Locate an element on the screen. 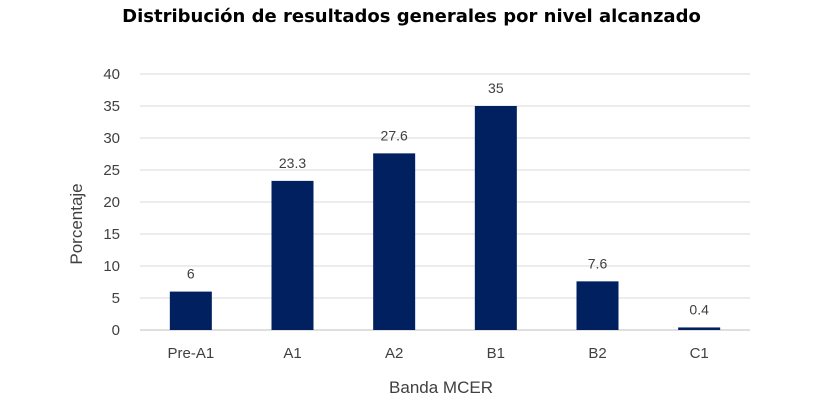  data-label: 23.3 is located at coordinates (292, 163).